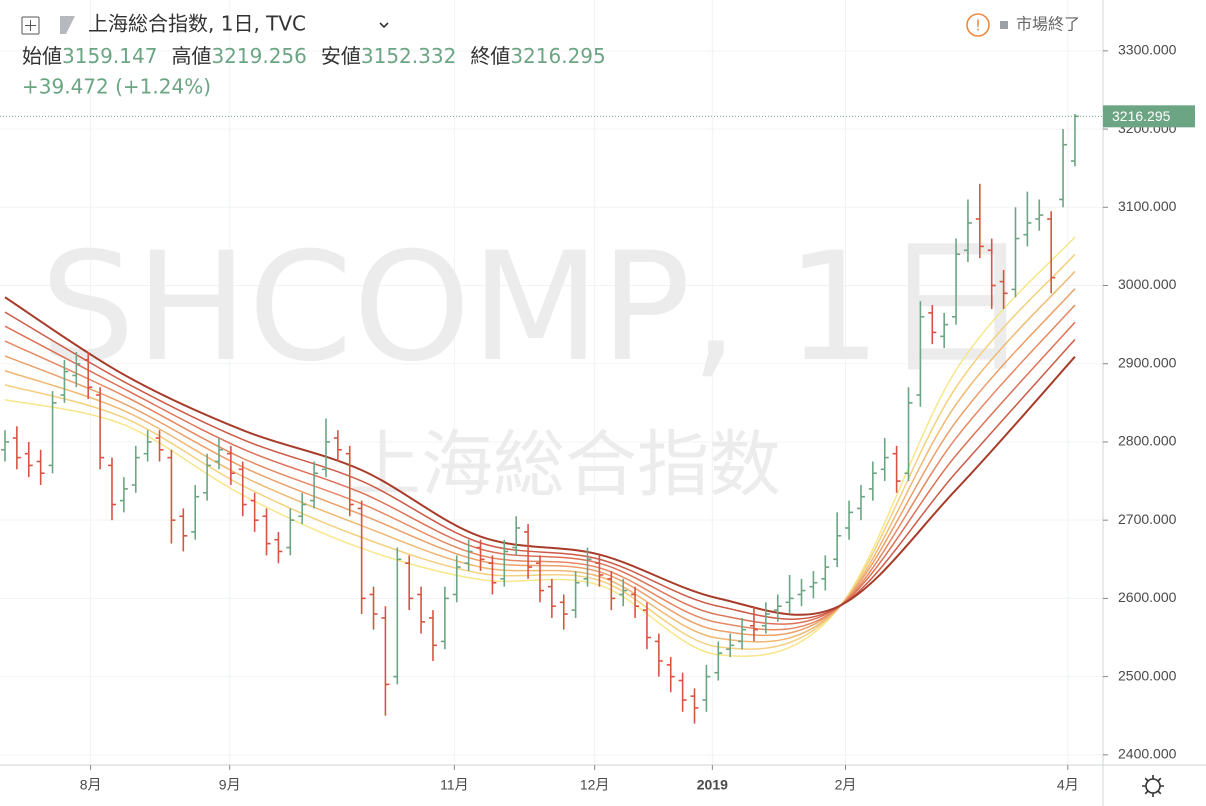  I want to click on market-status: 市場終了, so click(1048, 24).